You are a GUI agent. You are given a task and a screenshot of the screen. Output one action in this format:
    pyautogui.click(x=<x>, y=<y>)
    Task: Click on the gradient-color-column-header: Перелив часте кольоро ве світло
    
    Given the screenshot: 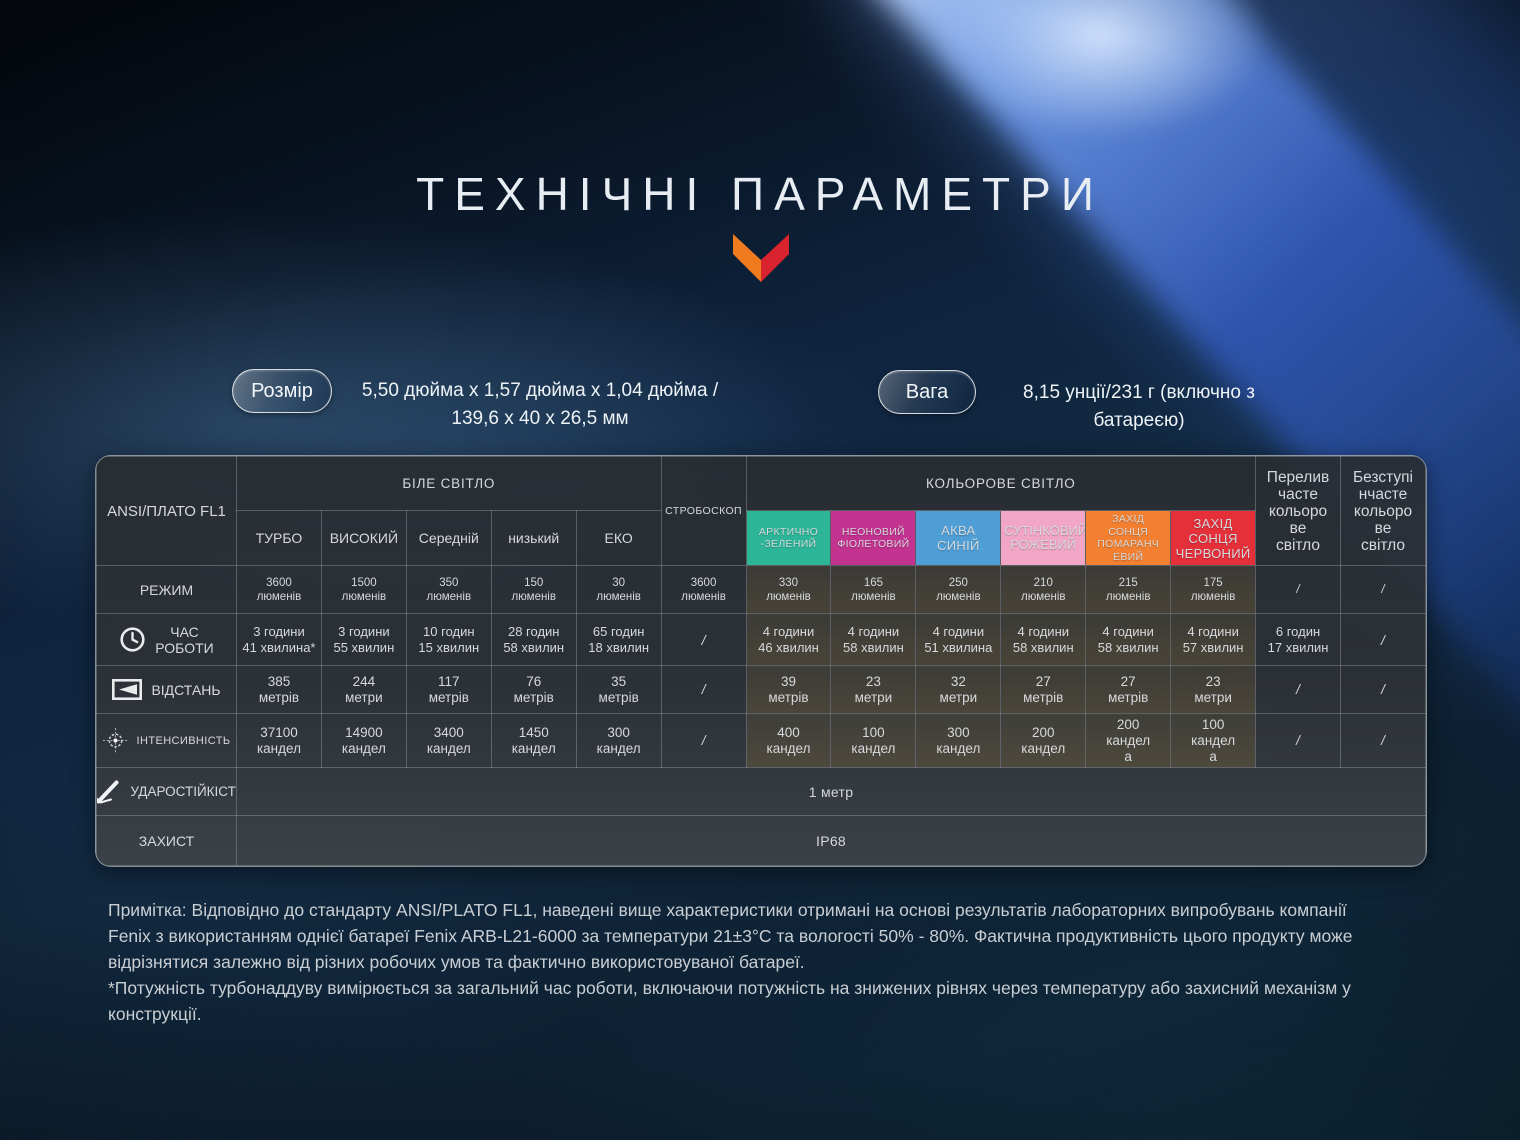 What is the action you would take?
    pyautogui.click(x=1298, y=511)
    